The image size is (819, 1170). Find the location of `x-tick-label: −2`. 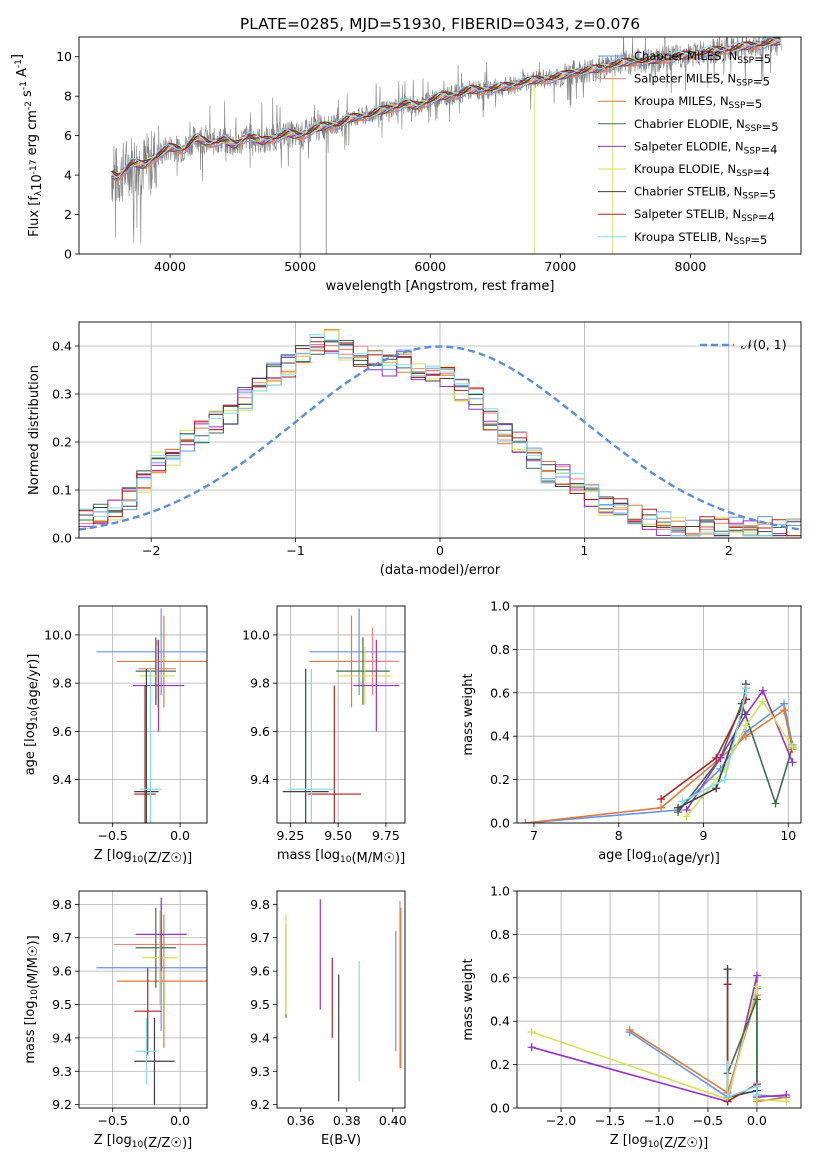

x-tick-label: −2 is located at coordinates (151, 550).